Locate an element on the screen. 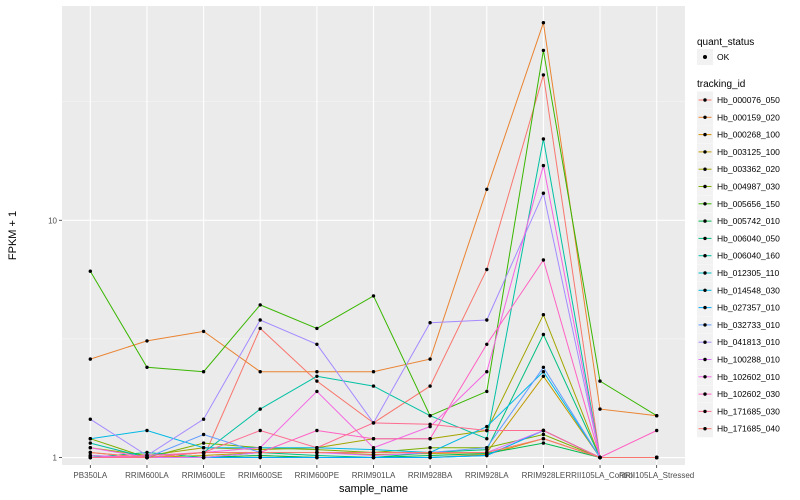  color-legend-label: Hb_000268_100 is located at coordinates (748, 135).